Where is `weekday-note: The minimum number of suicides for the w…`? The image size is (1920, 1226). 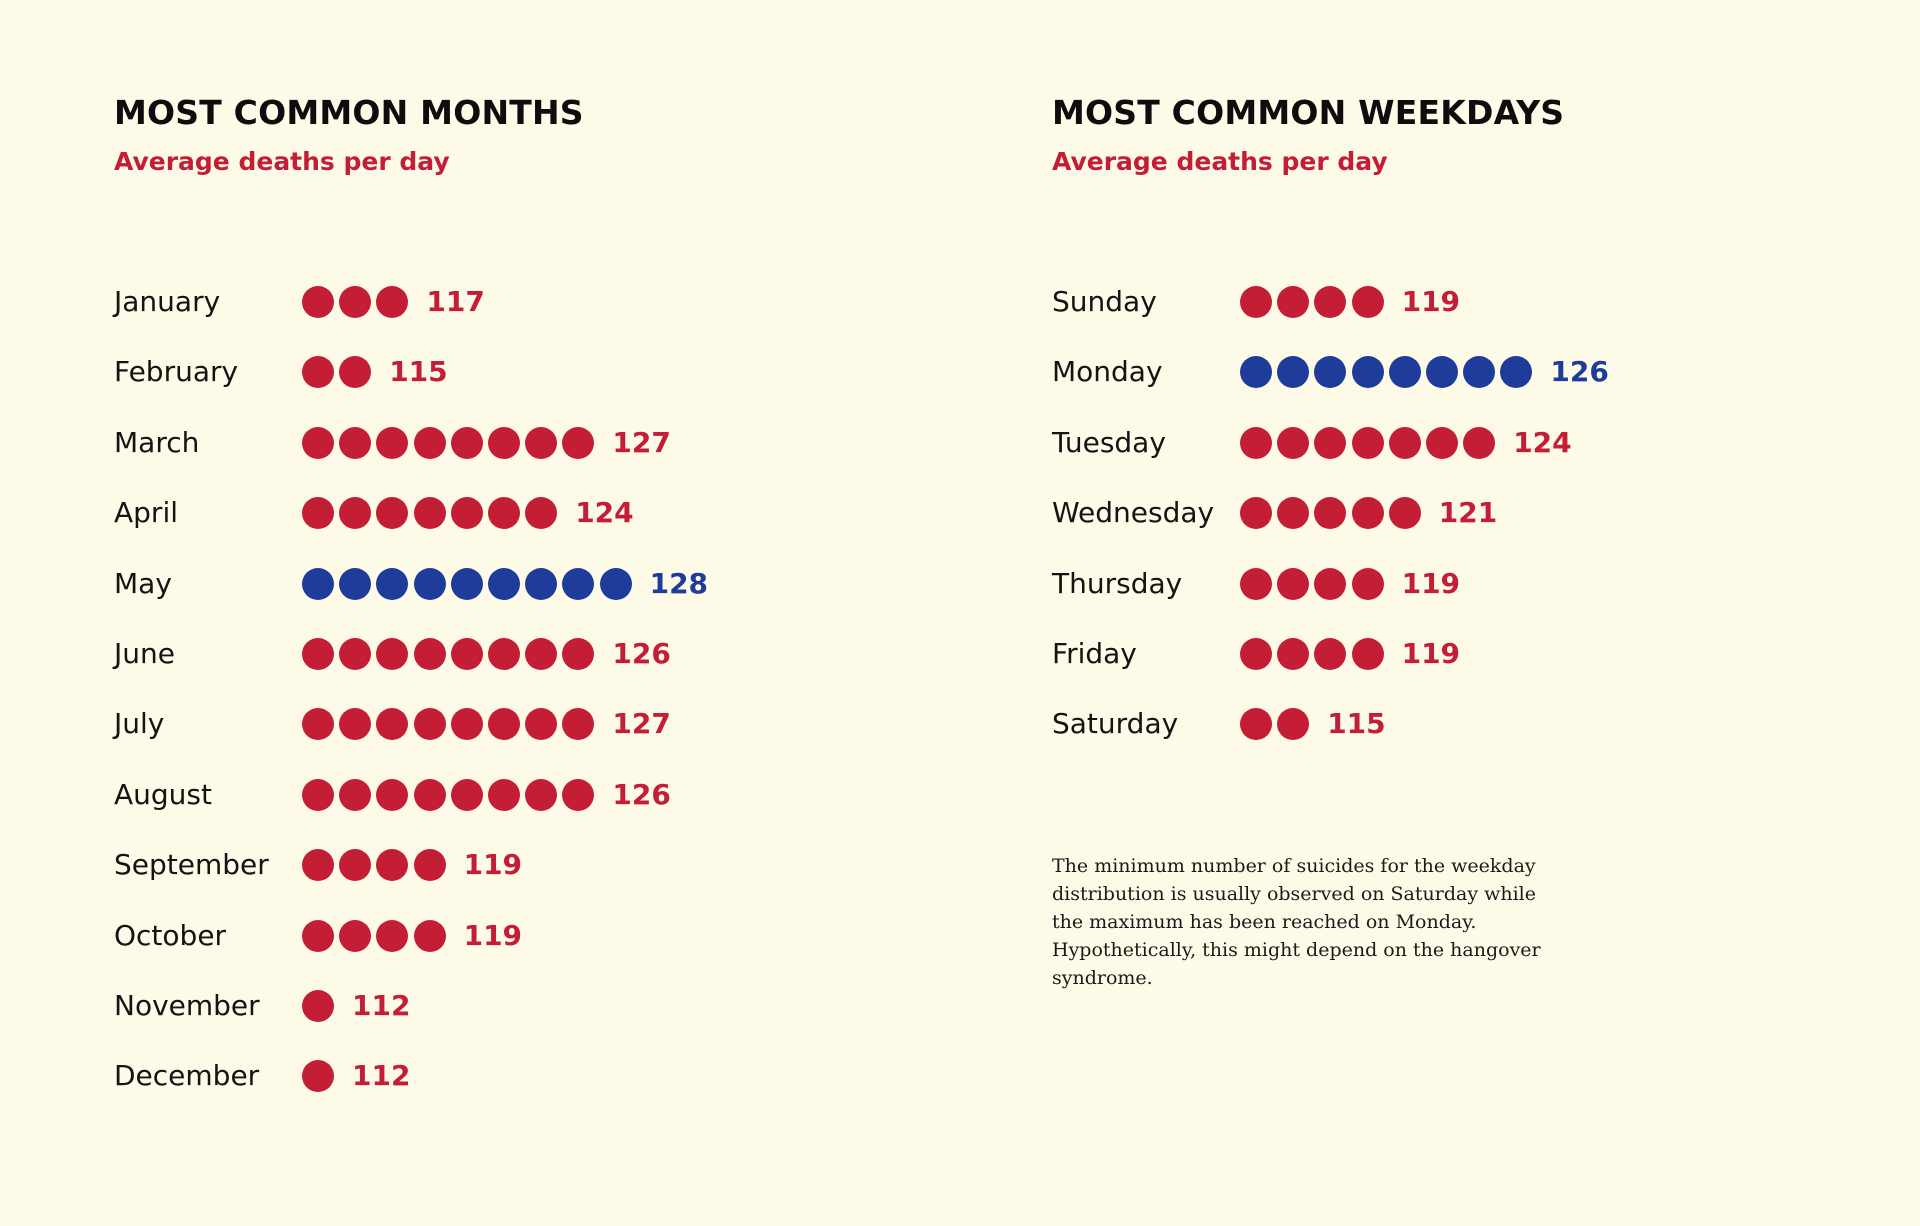
weekday-note: The minimum number of suicides for the w… is located at coordinates (1296, 922).